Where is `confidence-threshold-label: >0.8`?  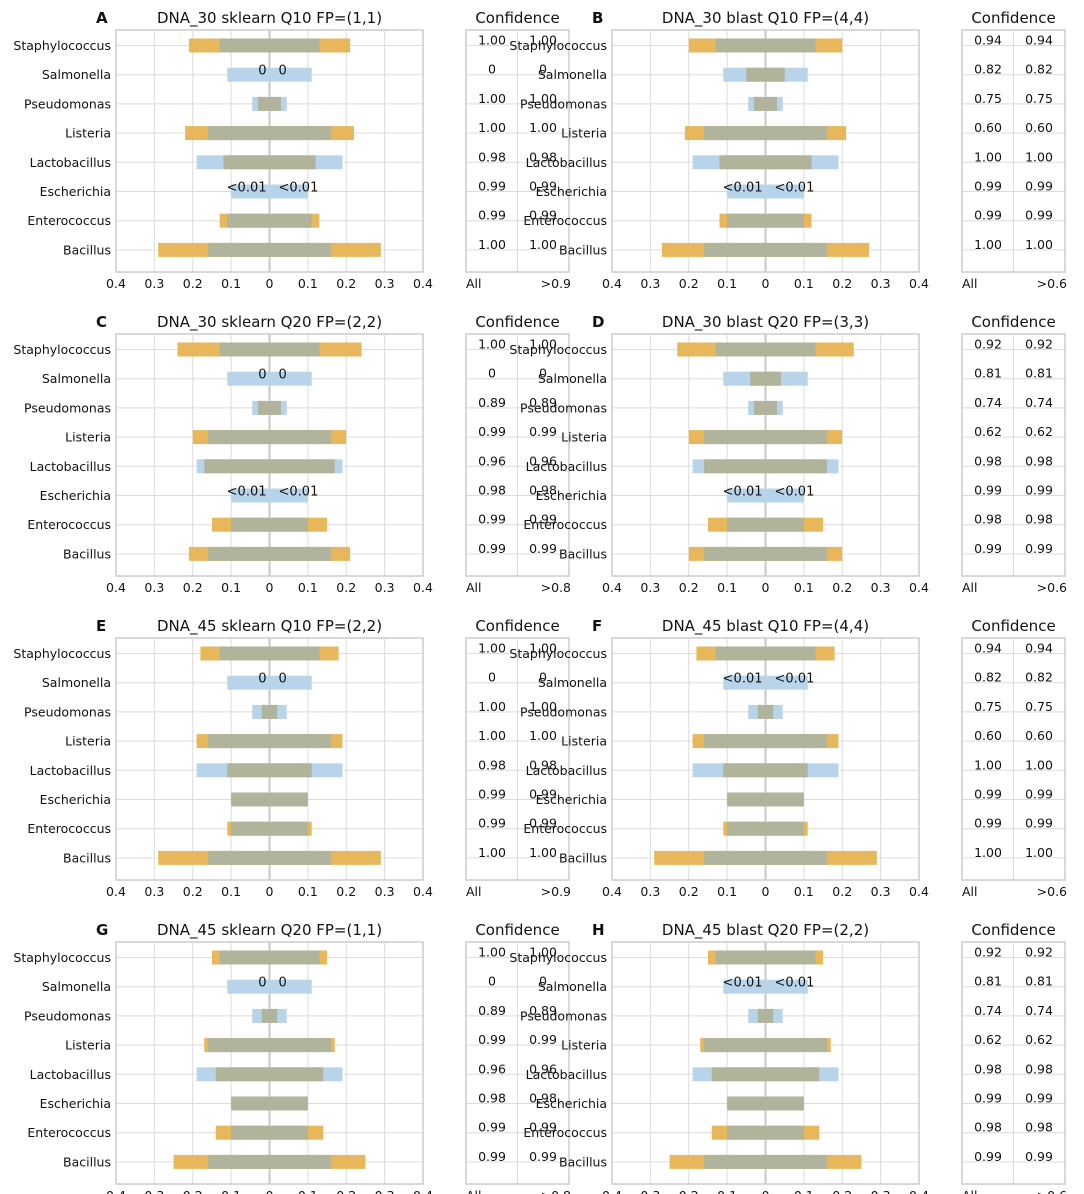
confidence-threshold-label: >0.8 is located at coordinates (556, 587).